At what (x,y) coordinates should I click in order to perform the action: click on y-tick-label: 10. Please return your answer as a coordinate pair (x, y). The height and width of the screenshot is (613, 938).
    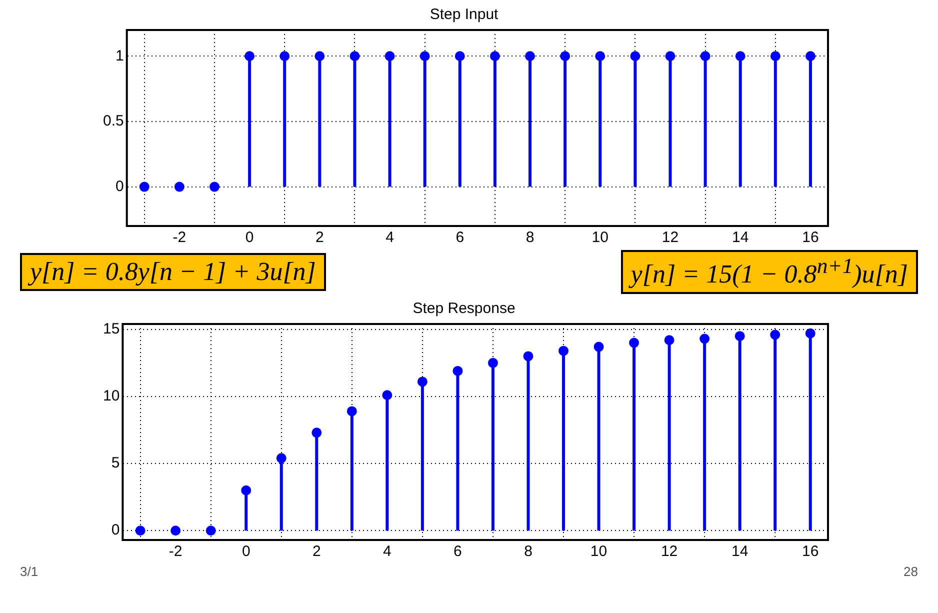
    Looking at the image, I should click on (111, 395).